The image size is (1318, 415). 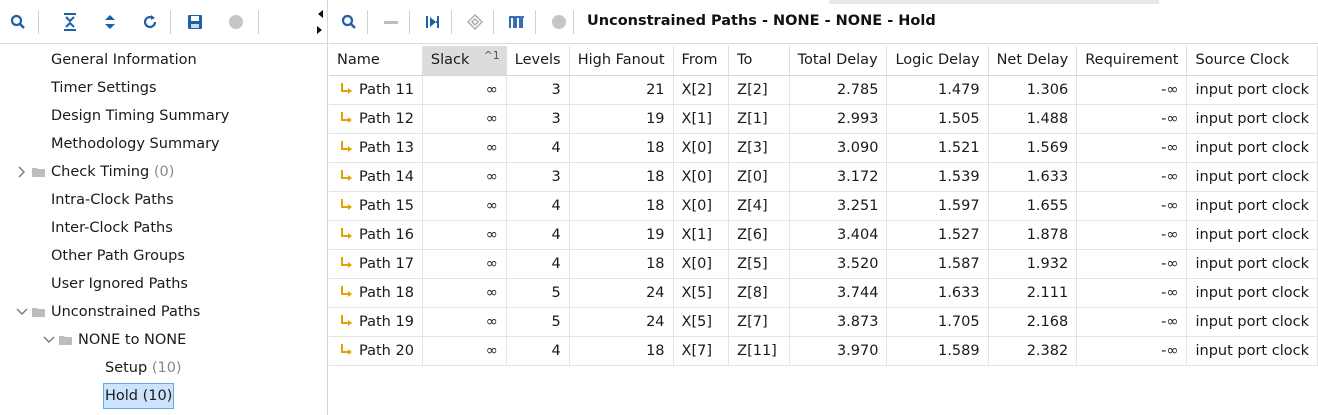 What do you see at coordinates (621, 322) in the screenshot?
I see `cell-high-fanout: 24` at bounding box center [621, 322].